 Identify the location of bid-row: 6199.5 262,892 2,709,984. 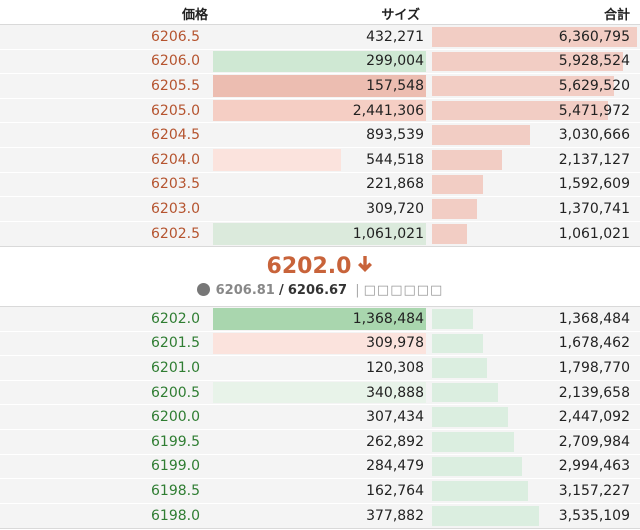
(320, 442).